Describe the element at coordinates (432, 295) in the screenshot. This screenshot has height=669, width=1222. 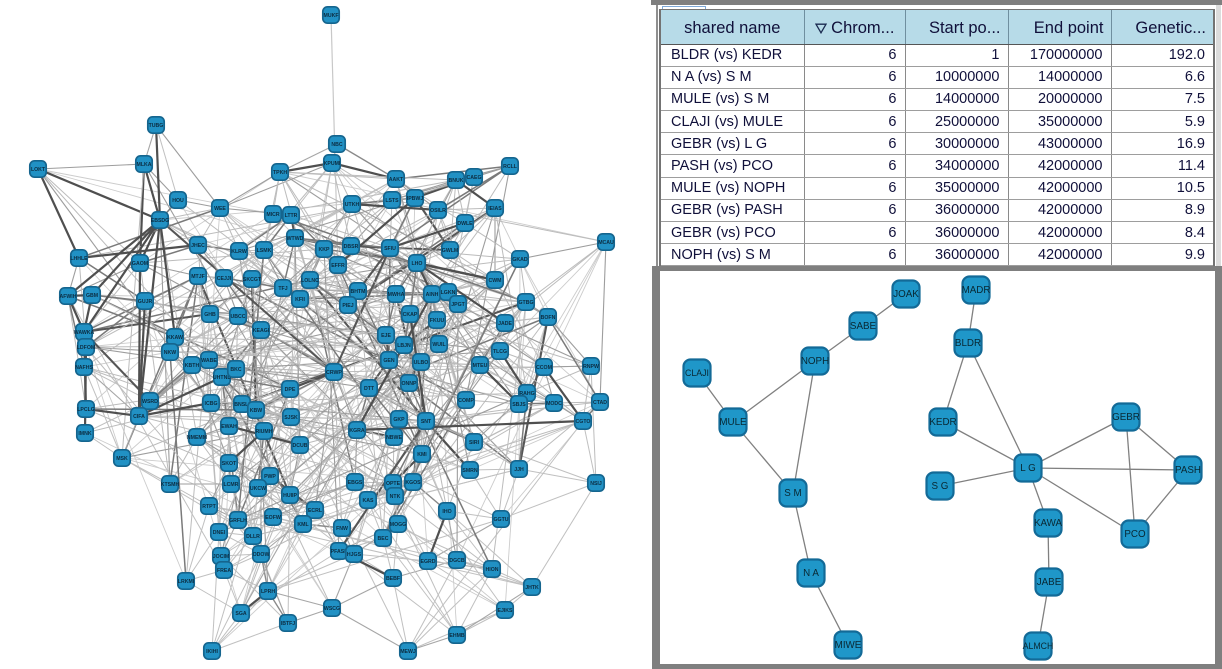
I see `svg-text: AINH` at that location.